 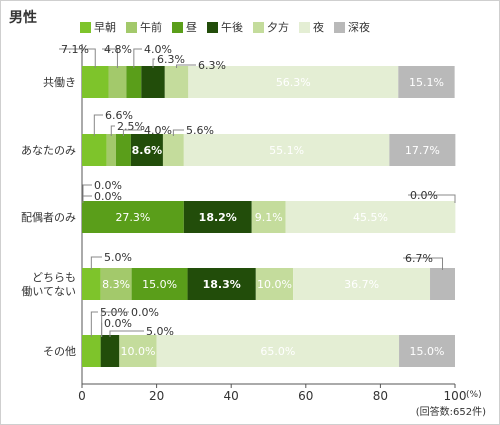 What do you see at coordinates (311, 27) in the screenshot?
I see `legend-item-5: 夜` at bounding box center [311, 27].